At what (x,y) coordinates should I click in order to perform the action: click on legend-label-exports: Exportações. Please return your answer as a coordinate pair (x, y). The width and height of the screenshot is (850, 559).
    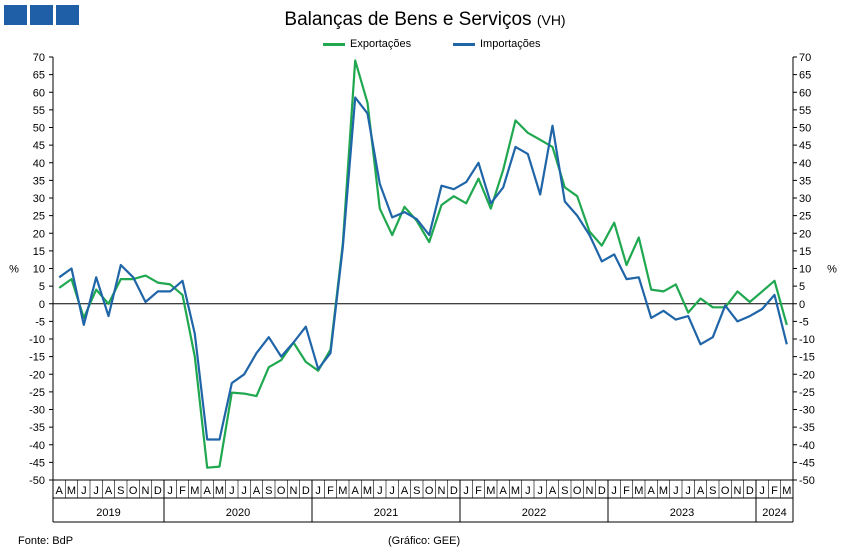
    Looking at the image, I should click on (381, 44).